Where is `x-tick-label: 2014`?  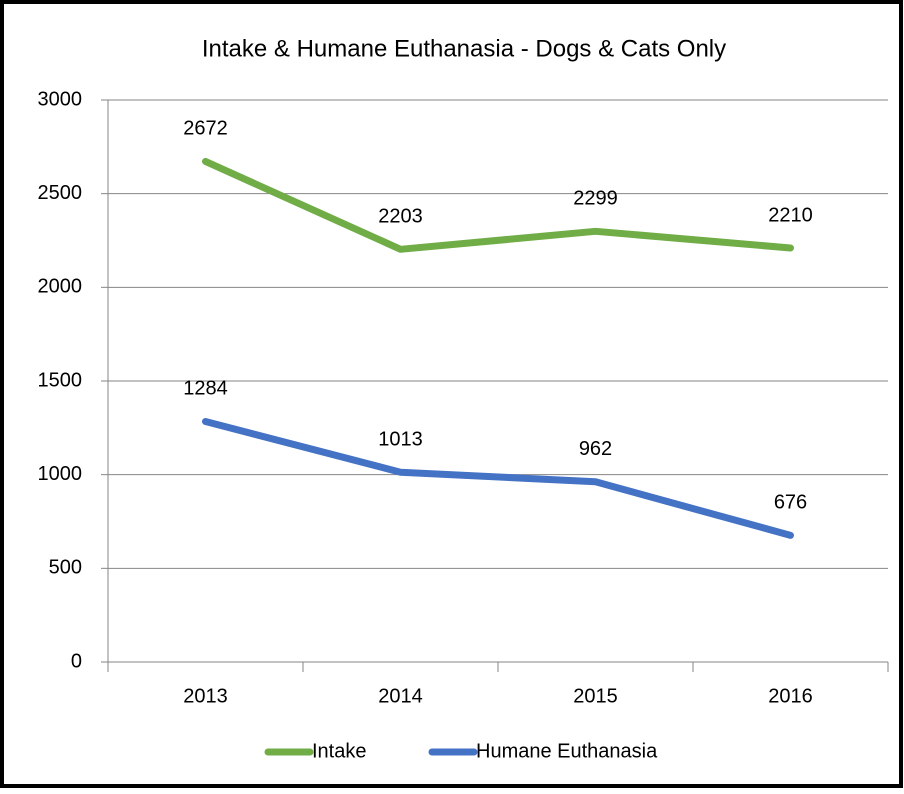 x-tick-label: 2014 is located at coordinates (400, 696).